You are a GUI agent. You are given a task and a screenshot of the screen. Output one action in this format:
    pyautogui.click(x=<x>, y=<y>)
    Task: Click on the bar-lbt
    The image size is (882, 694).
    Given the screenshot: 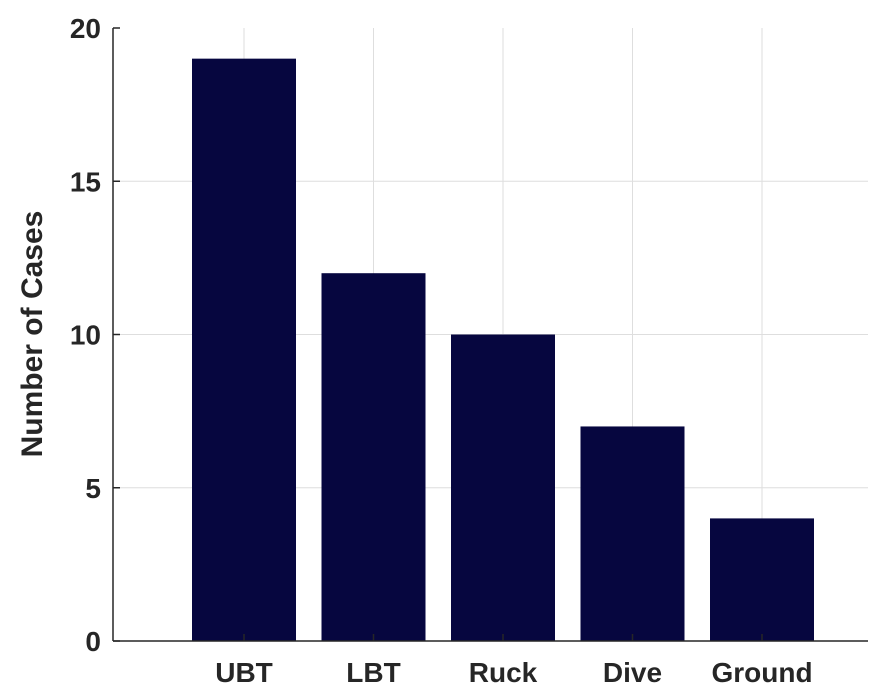 What is the action you would take?
    pyautogui.click(x=373, y=457)
    